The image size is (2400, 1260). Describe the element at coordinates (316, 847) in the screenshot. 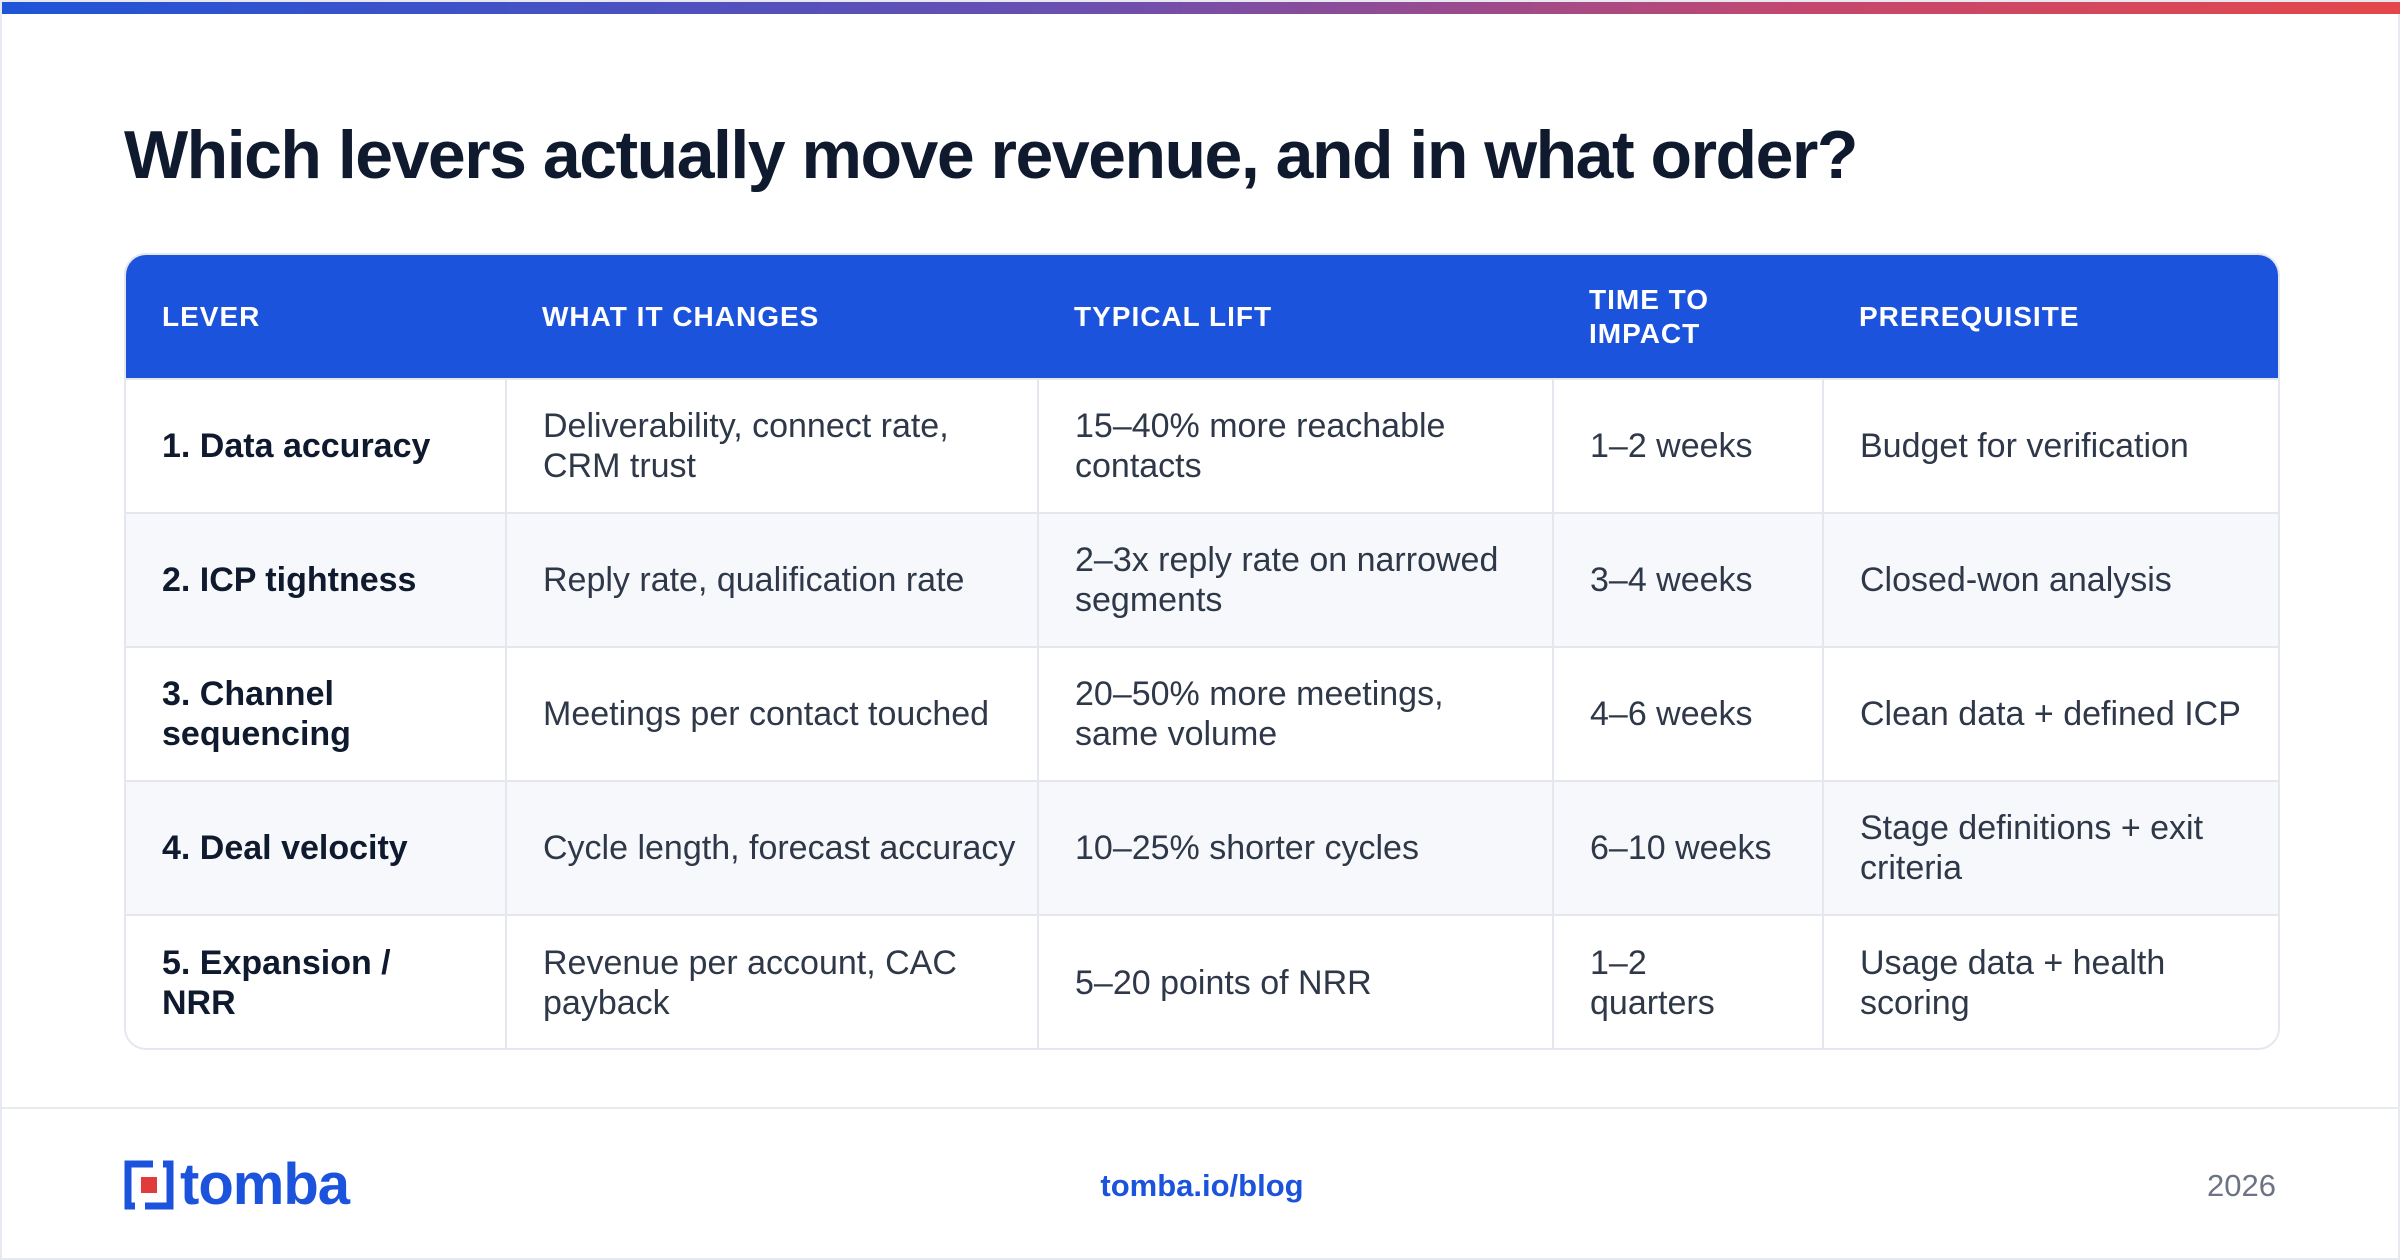

I see `lever-cell: 4. Deal velocity` at that location.